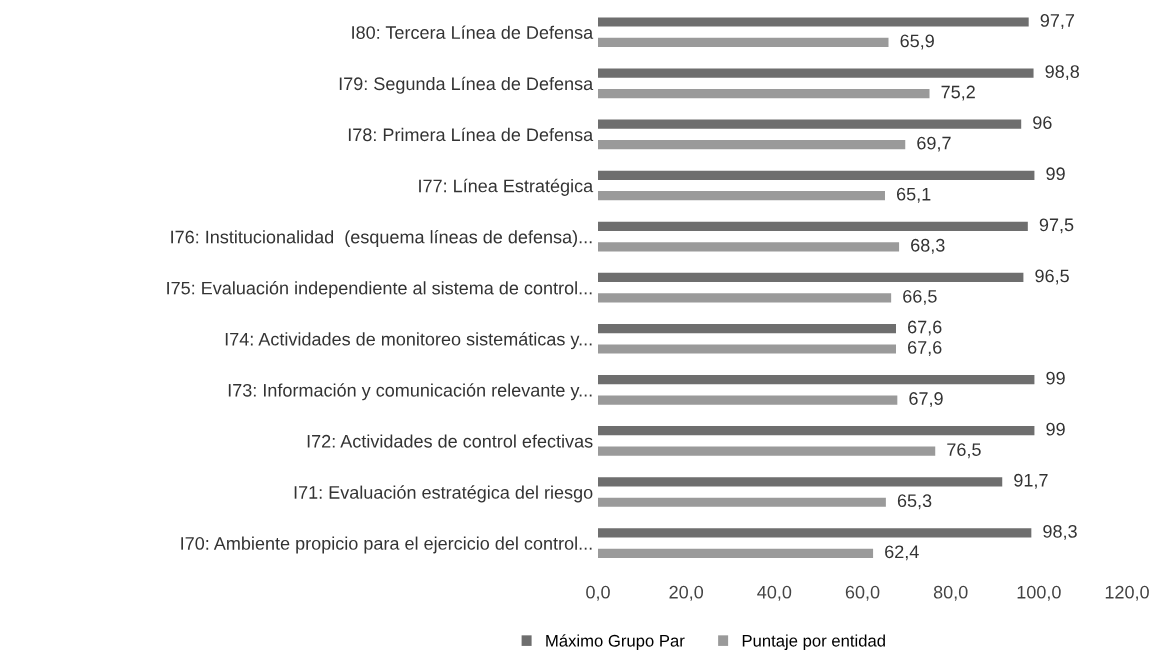 This screenshot has width=1150, height=669. I want to click on x-tick-label: 20,0, so click(686, 593).